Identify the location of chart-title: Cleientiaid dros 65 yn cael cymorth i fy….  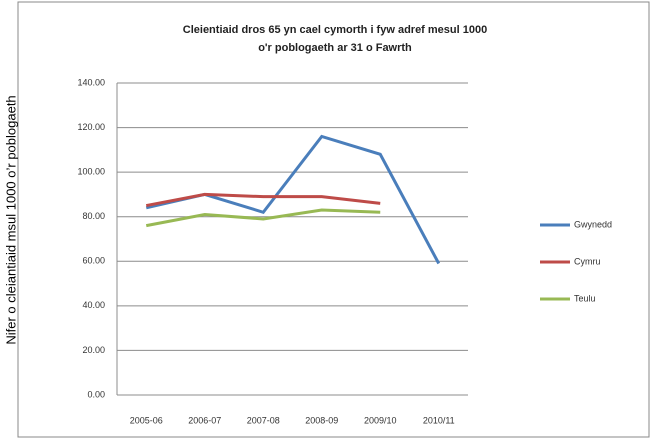
(335, 39).